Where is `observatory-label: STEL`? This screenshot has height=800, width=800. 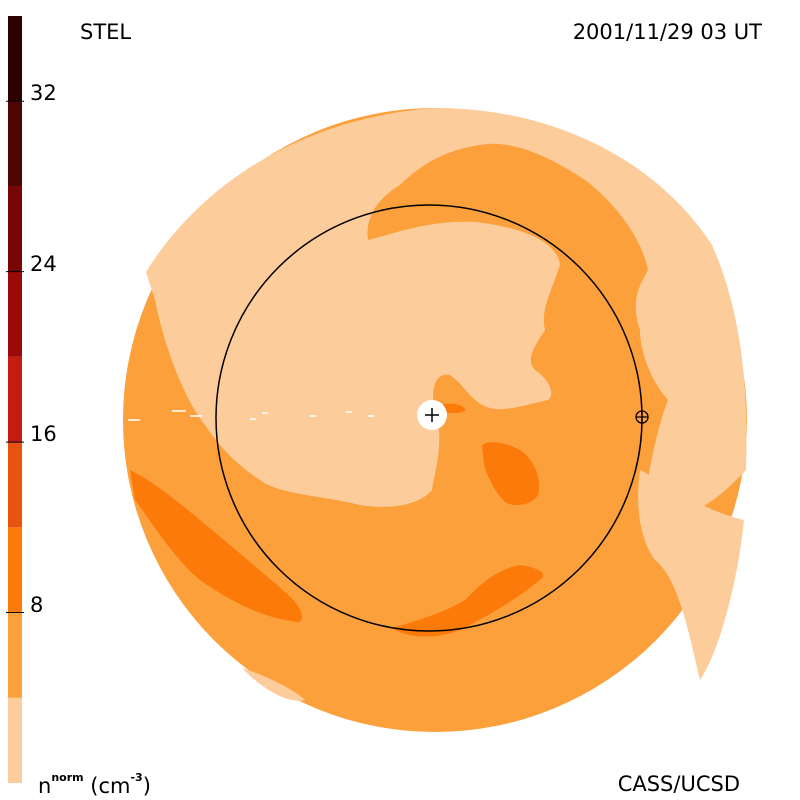
observatory-label: STEL is located at coordinates (106, 32).